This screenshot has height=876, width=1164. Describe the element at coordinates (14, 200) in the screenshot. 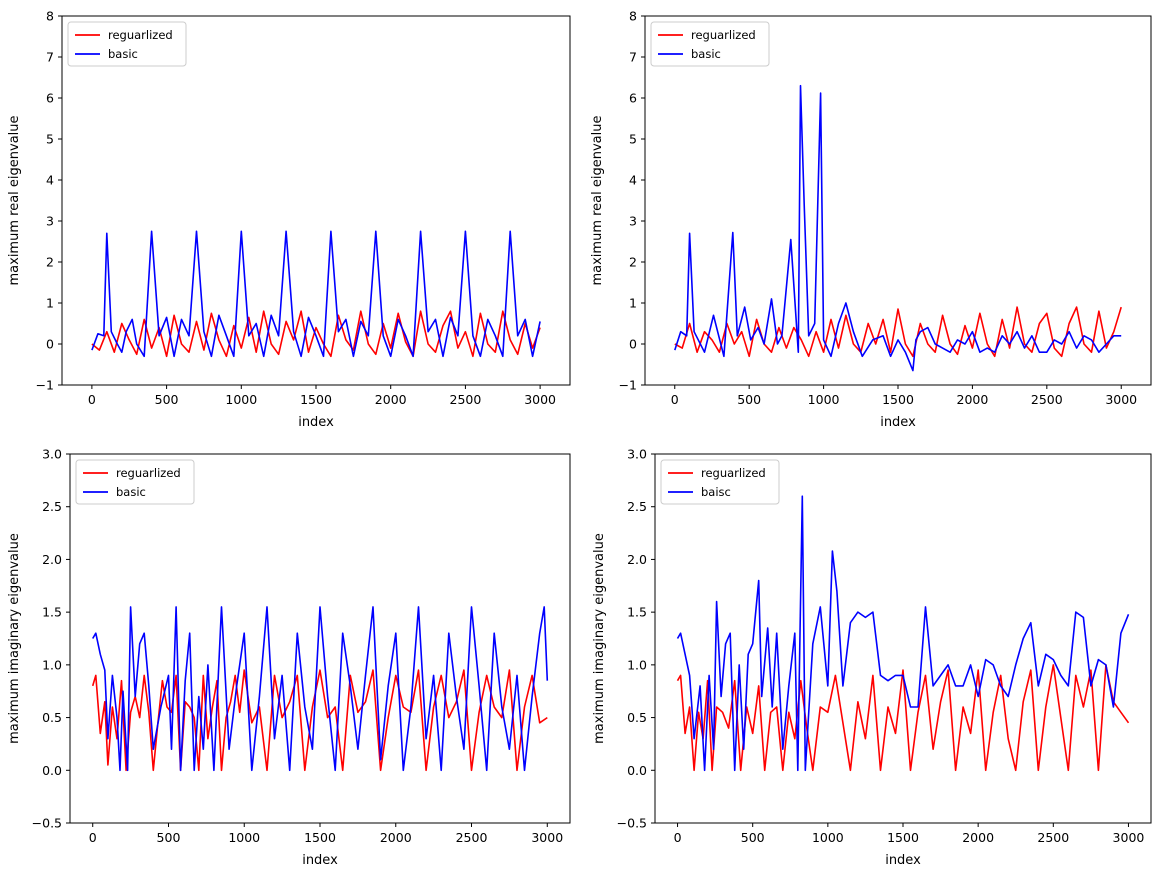

I see `y-axis-label: maximum real eigenvalue` at that location.